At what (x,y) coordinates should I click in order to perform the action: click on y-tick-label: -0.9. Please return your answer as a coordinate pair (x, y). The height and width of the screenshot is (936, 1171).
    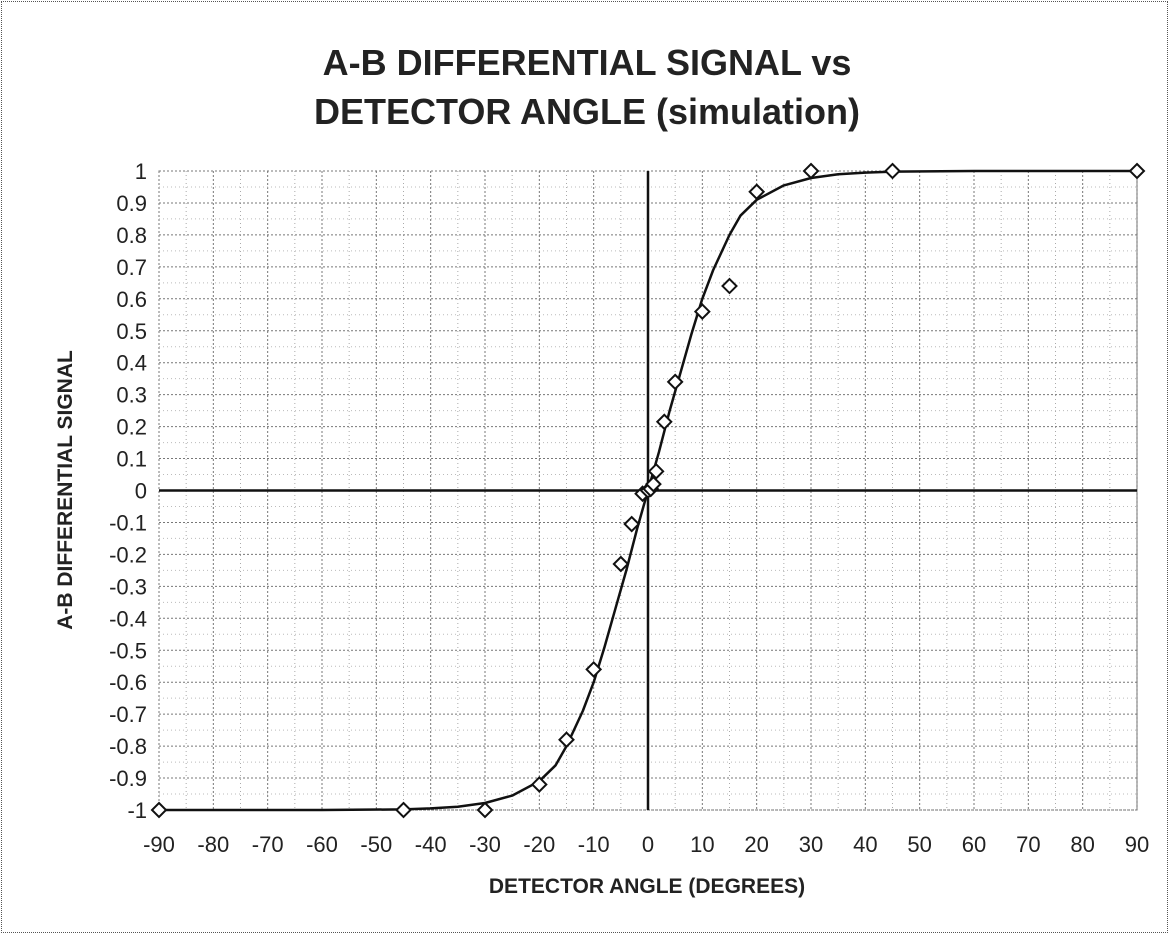
    Looking at the image, I should click on (128, 778).